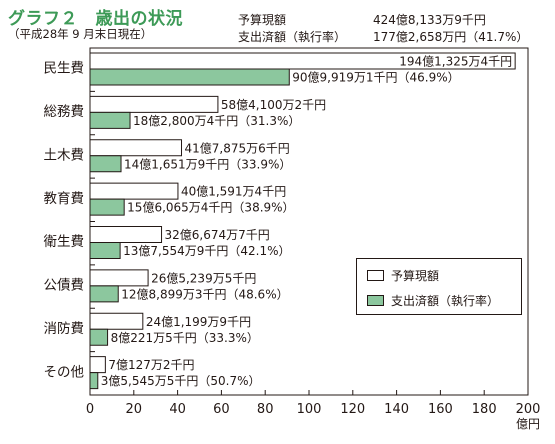 The height and width of the screenshot is (444, 555). Describe the element at coordinates (375, 78) in the screenshot. I see `data-label-expenditure: 90億9,919万1千円（46.9%）` at that location.